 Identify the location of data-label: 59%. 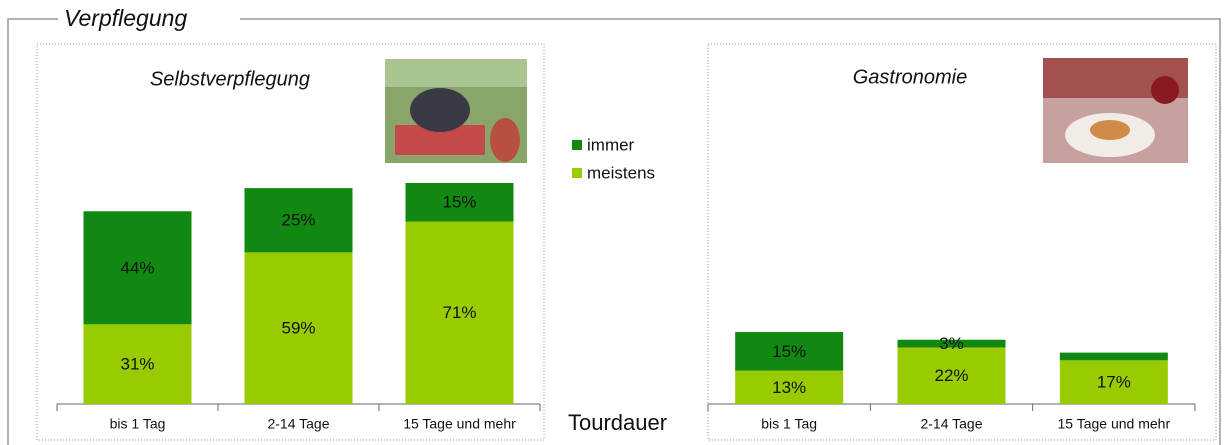
(298, 328).